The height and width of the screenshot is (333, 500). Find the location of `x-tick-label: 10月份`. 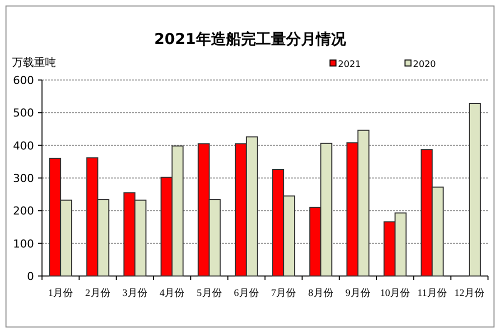

x-tick-label: 10月份 is located at coordinates (395, 293).